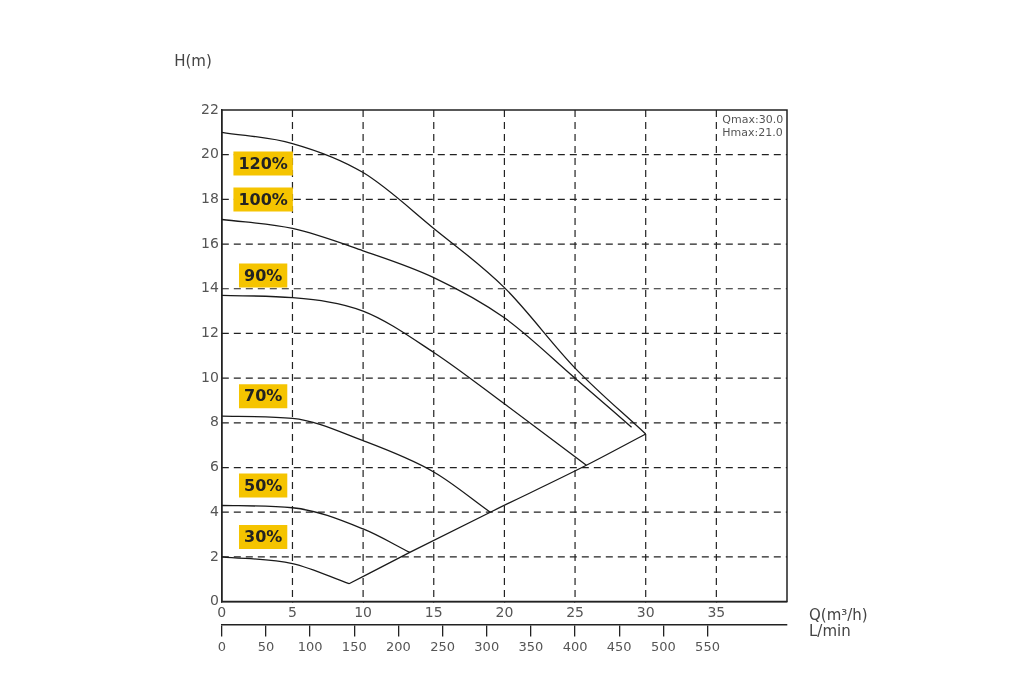  Describe the element at coordinates (531, 646) in the screenshot. I see `x2-tick-label: 350` at that location.